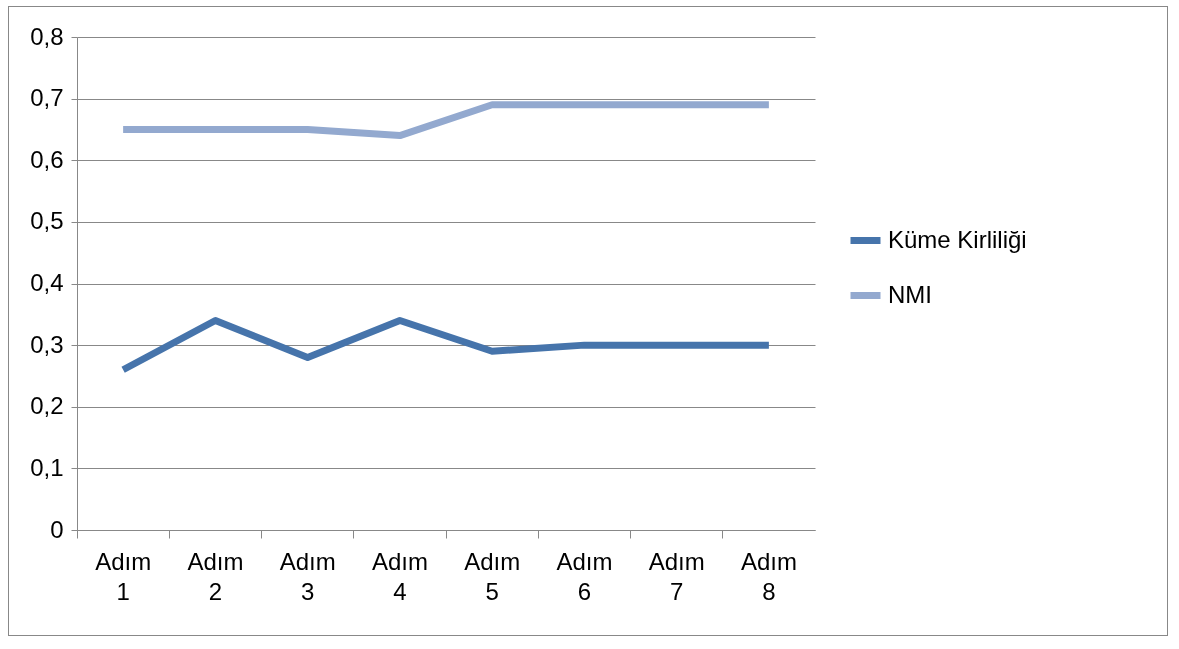 Image resolution: width=1179 pixels, height=649 pixels. I want to click on y-tick-label: 0,8, so click(47, 36).